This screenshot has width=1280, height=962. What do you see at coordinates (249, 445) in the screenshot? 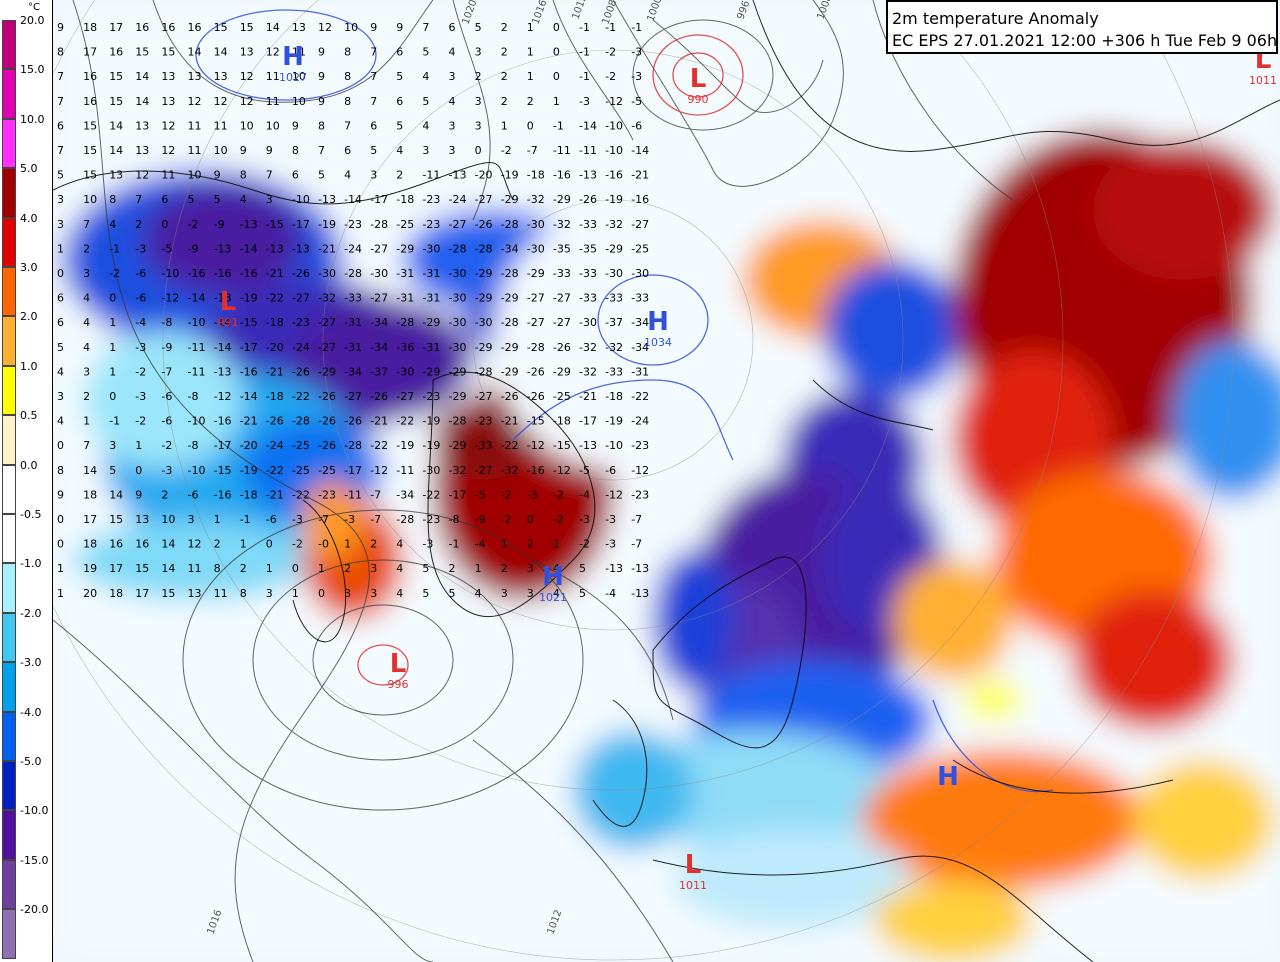
I see `grid-value: -20` at bounding box center [249, 445].